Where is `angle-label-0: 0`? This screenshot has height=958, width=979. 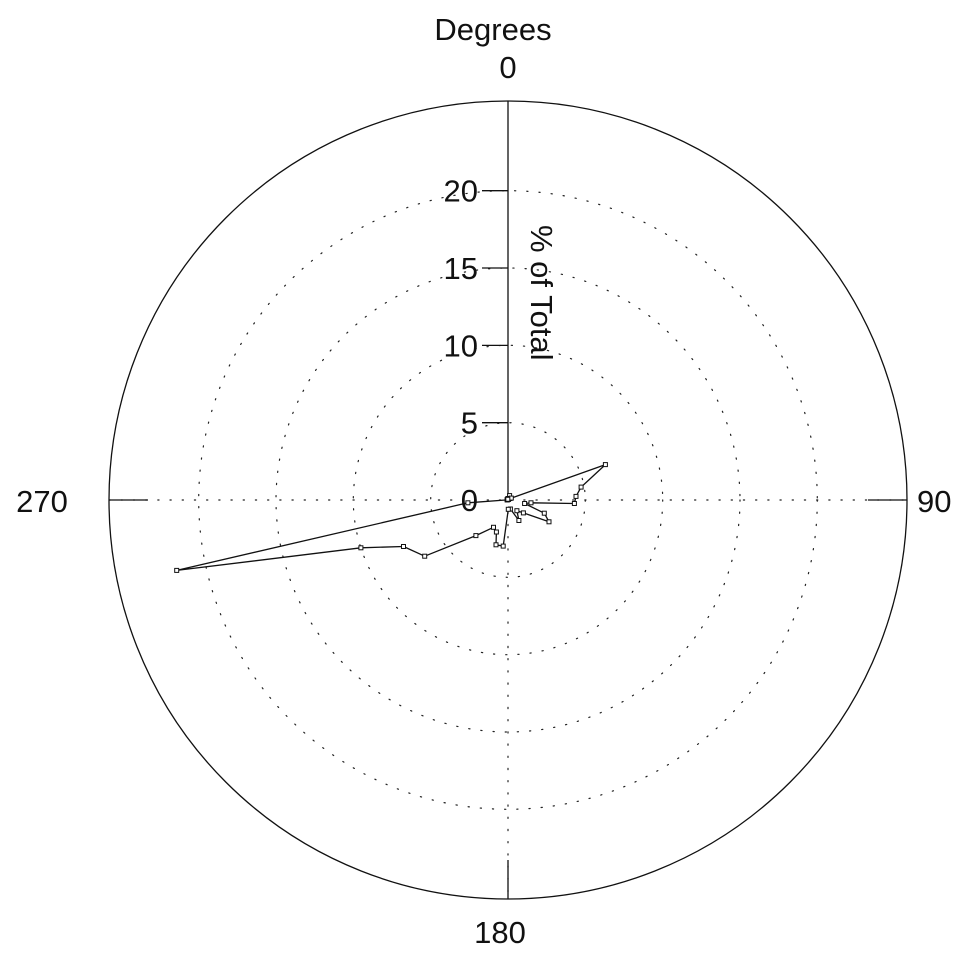
angle-label-0: 0 is located at coordinates (507, 67).